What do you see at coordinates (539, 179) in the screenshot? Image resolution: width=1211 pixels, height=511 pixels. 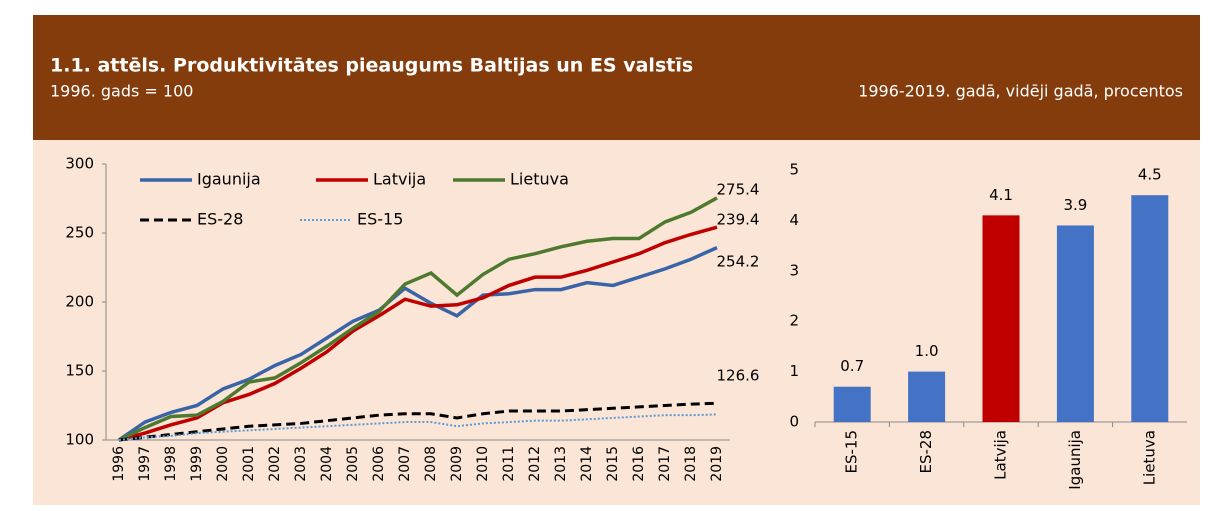 I see `legend-label: Lietuva` at bounding box center [539, 179].